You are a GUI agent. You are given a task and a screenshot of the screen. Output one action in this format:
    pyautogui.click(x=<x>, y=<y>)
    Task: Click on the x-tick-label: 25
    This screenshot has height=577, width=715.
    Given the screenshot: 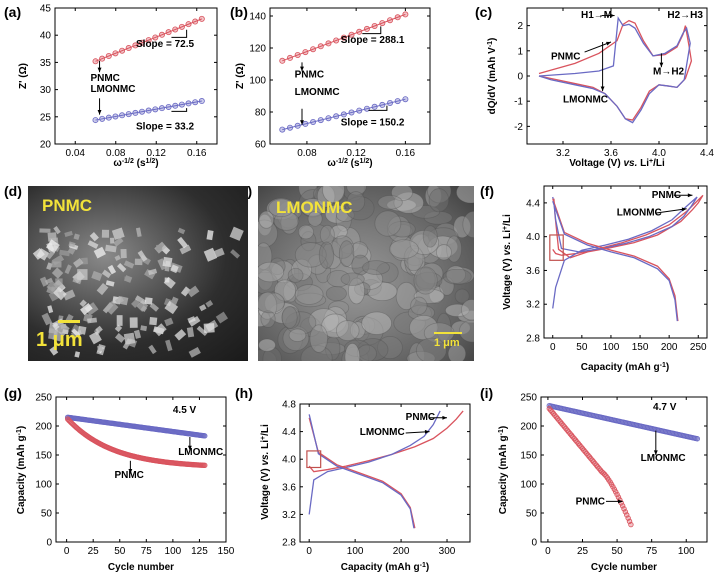 What is the action you would take?
    pyautogui.click(x=583, y=551)
    